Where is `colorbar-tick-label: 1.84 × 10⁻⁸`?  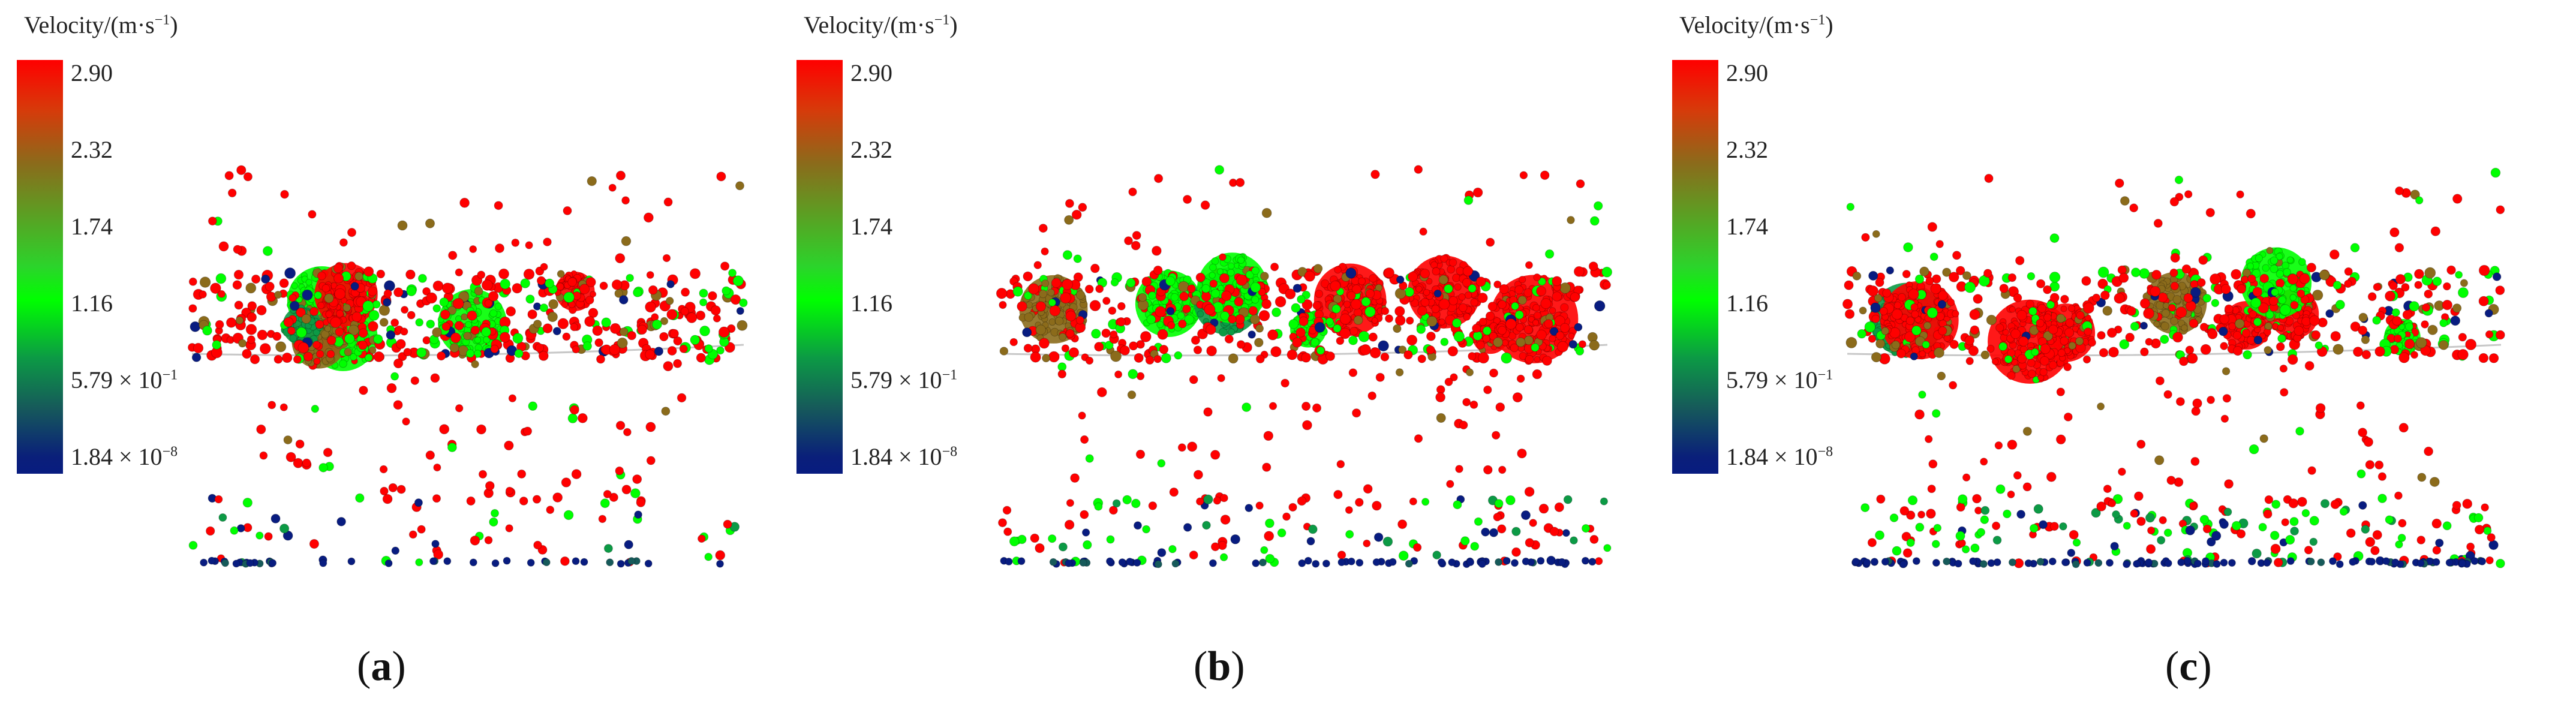
colorbar-tick-label: 1.84 × 10⁻⁸ is located at coordinates (904, 456).